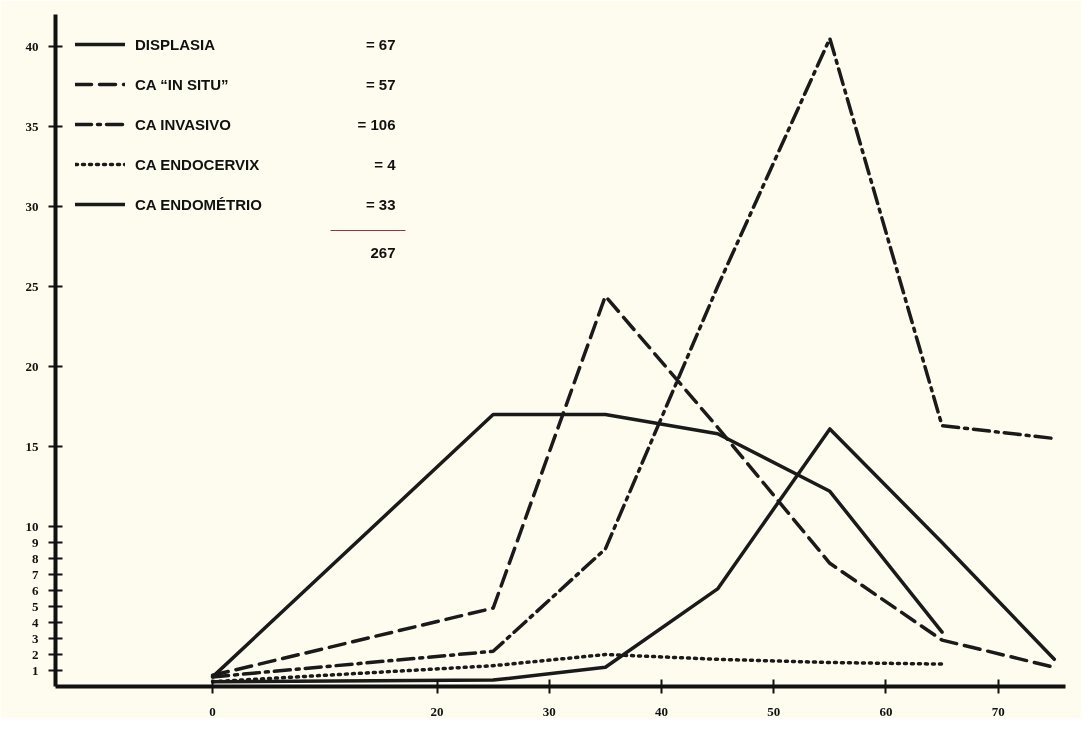 This screenshot has height=751, width=1091. Describe the element at coordinates (182, 84) in the screenshot. I see `legend-label: CA “IN SITU”` at that location.